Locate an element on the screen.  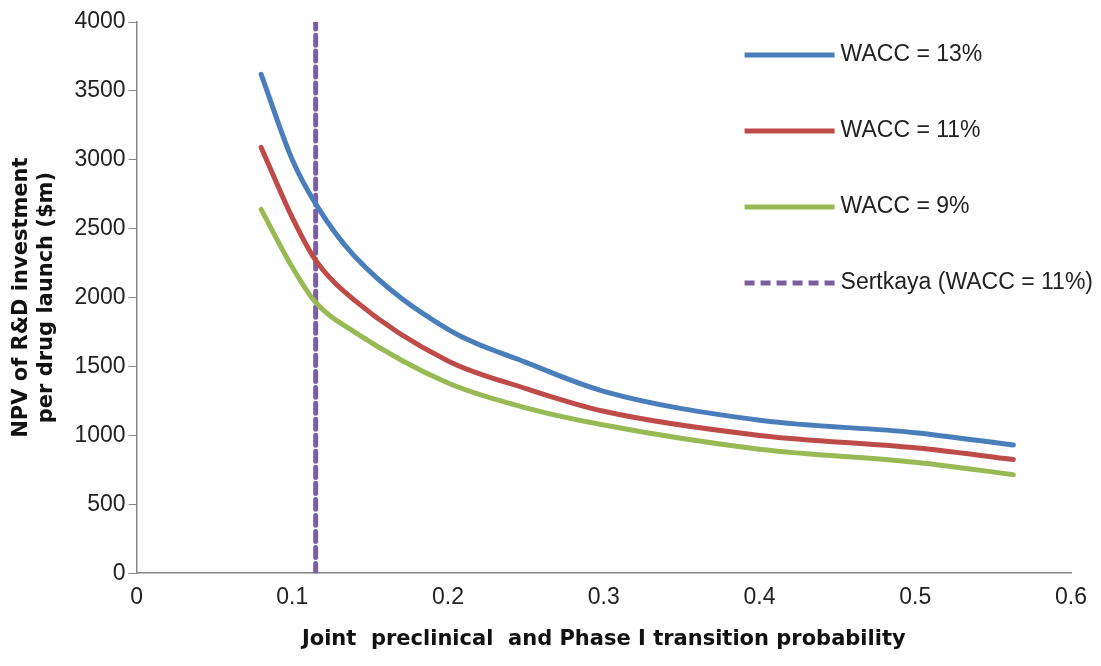
x-tick-label: 0.4 is located at coordinates (759, 596).